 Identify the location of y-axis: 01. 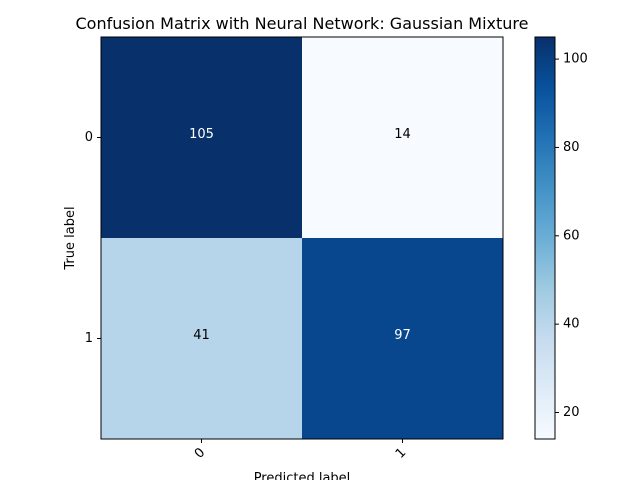
(93, 238).